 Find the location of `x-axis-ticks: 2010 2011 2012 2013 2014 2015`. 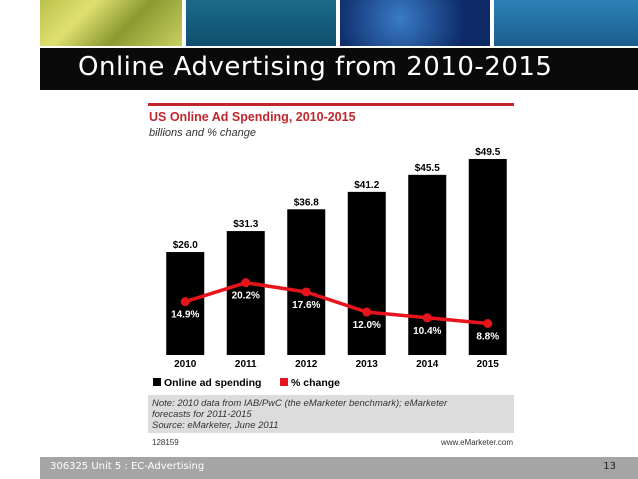

x-axis-ticks: 2010 2011 2012 2013 2014 2015 is located at coordinates (336, 364).